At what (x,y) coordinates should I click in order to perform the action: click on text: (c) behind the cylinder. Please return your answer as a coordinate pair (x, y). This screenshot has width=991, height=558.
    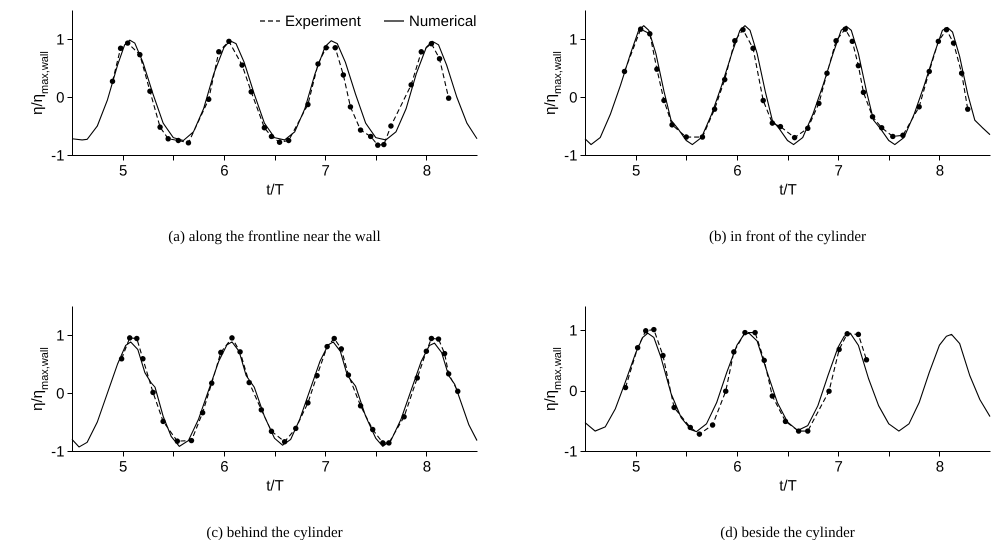
    Looking at the image, I should click on (274, 533).